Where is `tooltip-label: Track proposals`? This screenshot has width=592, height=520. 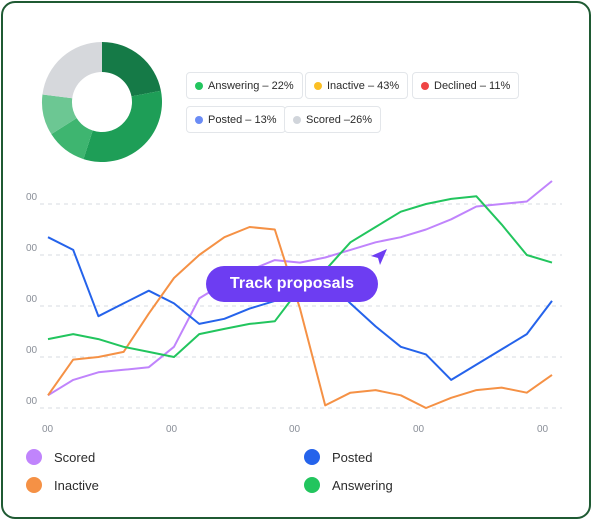
tooltip-label: Track proposals is located at coordinates (292, 283).